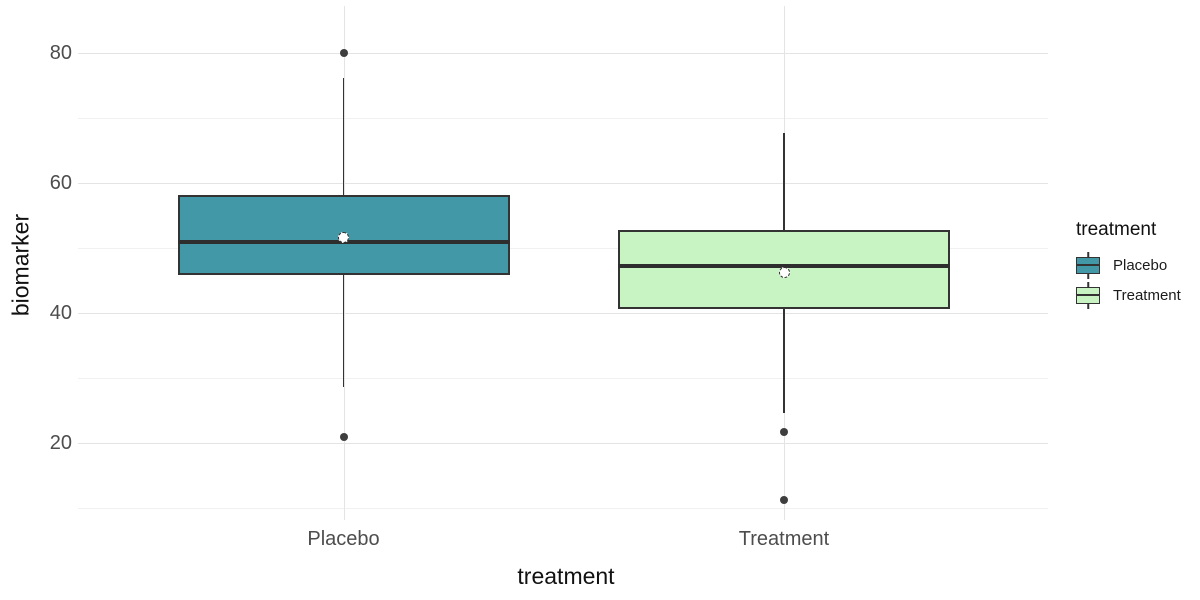  I want to click on mean-point-placebo, so click(343, 238).